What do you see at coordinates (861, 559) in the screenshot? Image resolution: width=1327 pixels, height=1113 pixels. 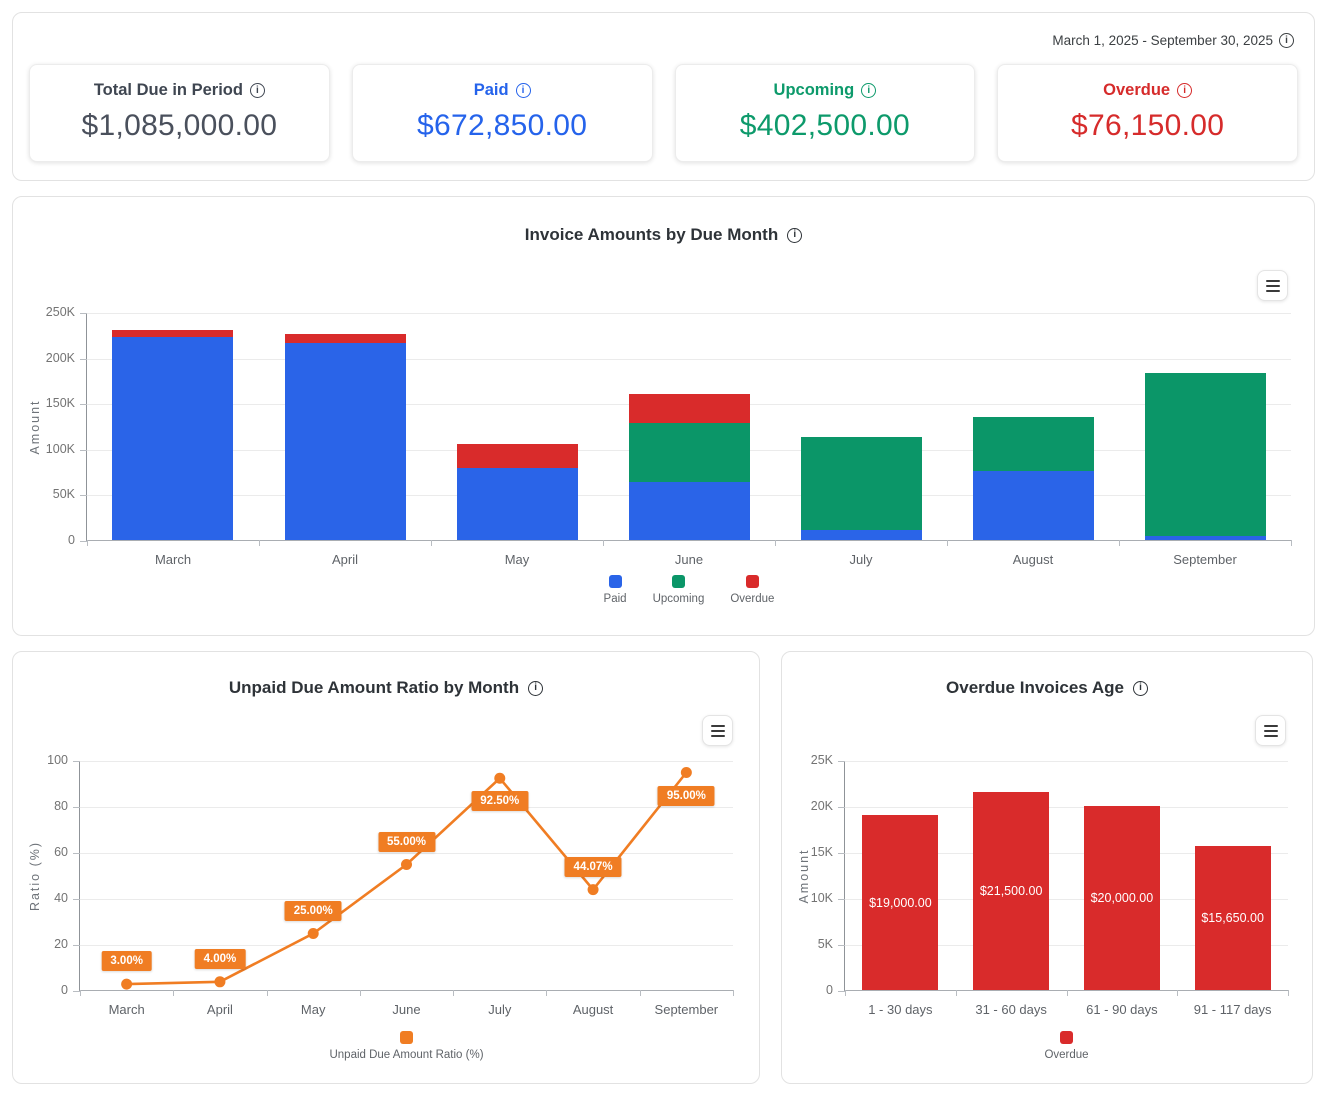 I see `x-axis-label: July` at bounding box center [861, 559].